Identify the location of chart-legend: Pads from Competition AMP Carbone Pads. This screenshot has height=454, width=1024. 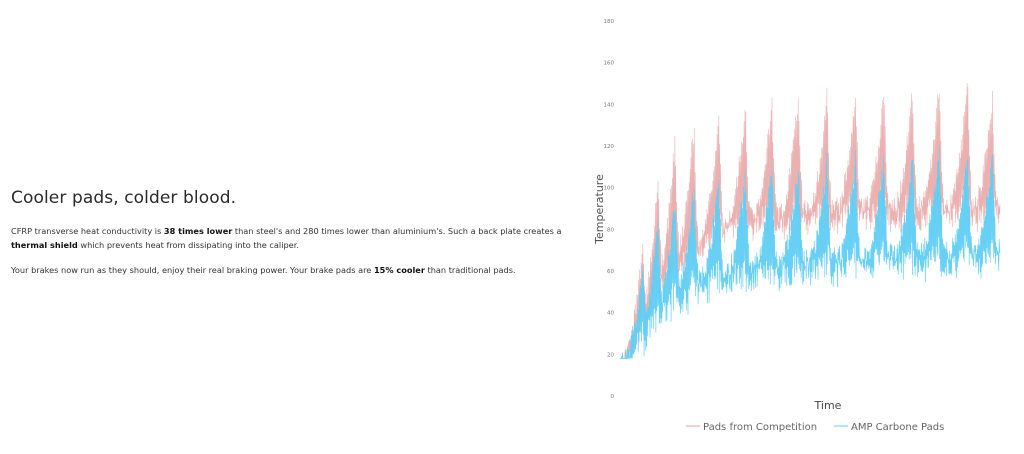
(815, 427).